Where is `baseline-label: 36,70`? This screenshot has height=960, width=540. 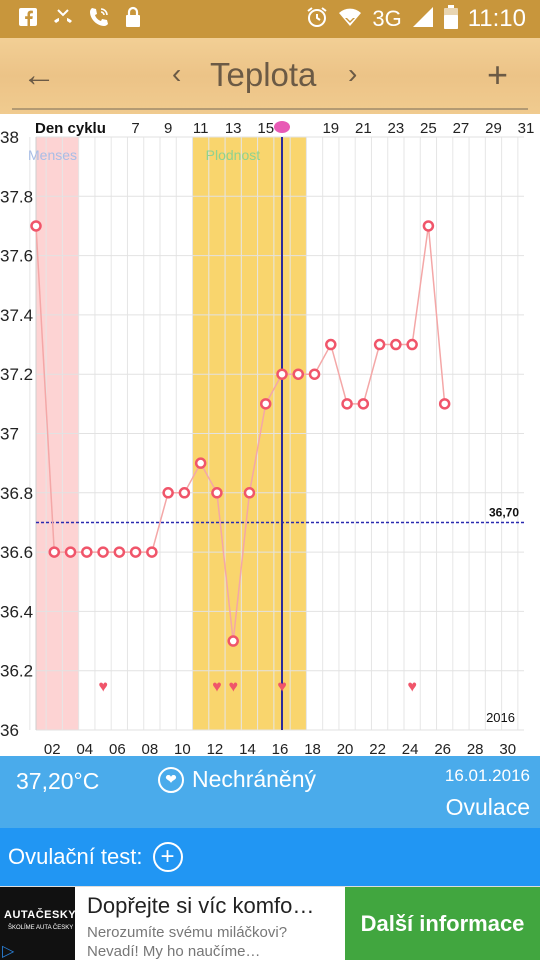 baseline-label: 36,70 is located at coordinates (504, 512).